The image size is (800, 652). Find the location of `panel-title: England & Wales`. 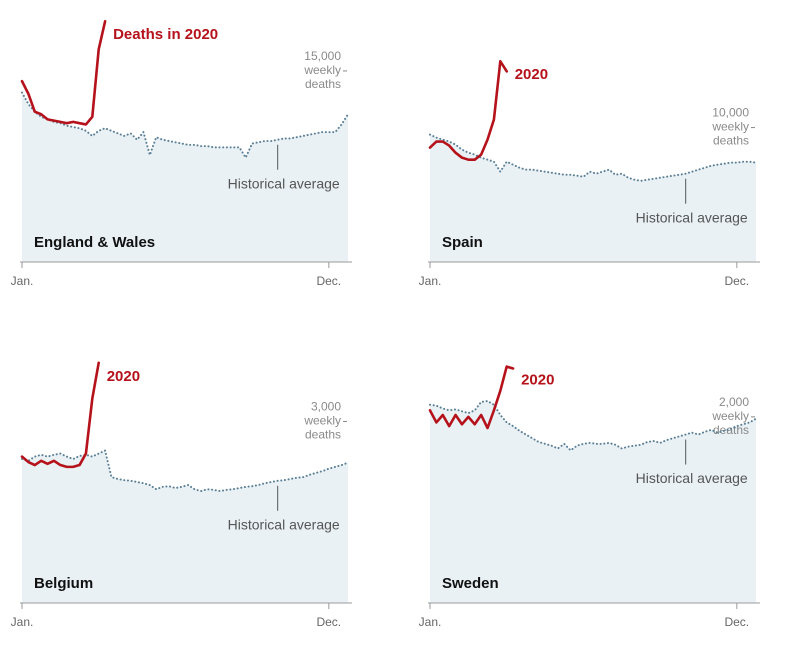

panel-title: England & Wales is located at coordinates (94, 242).